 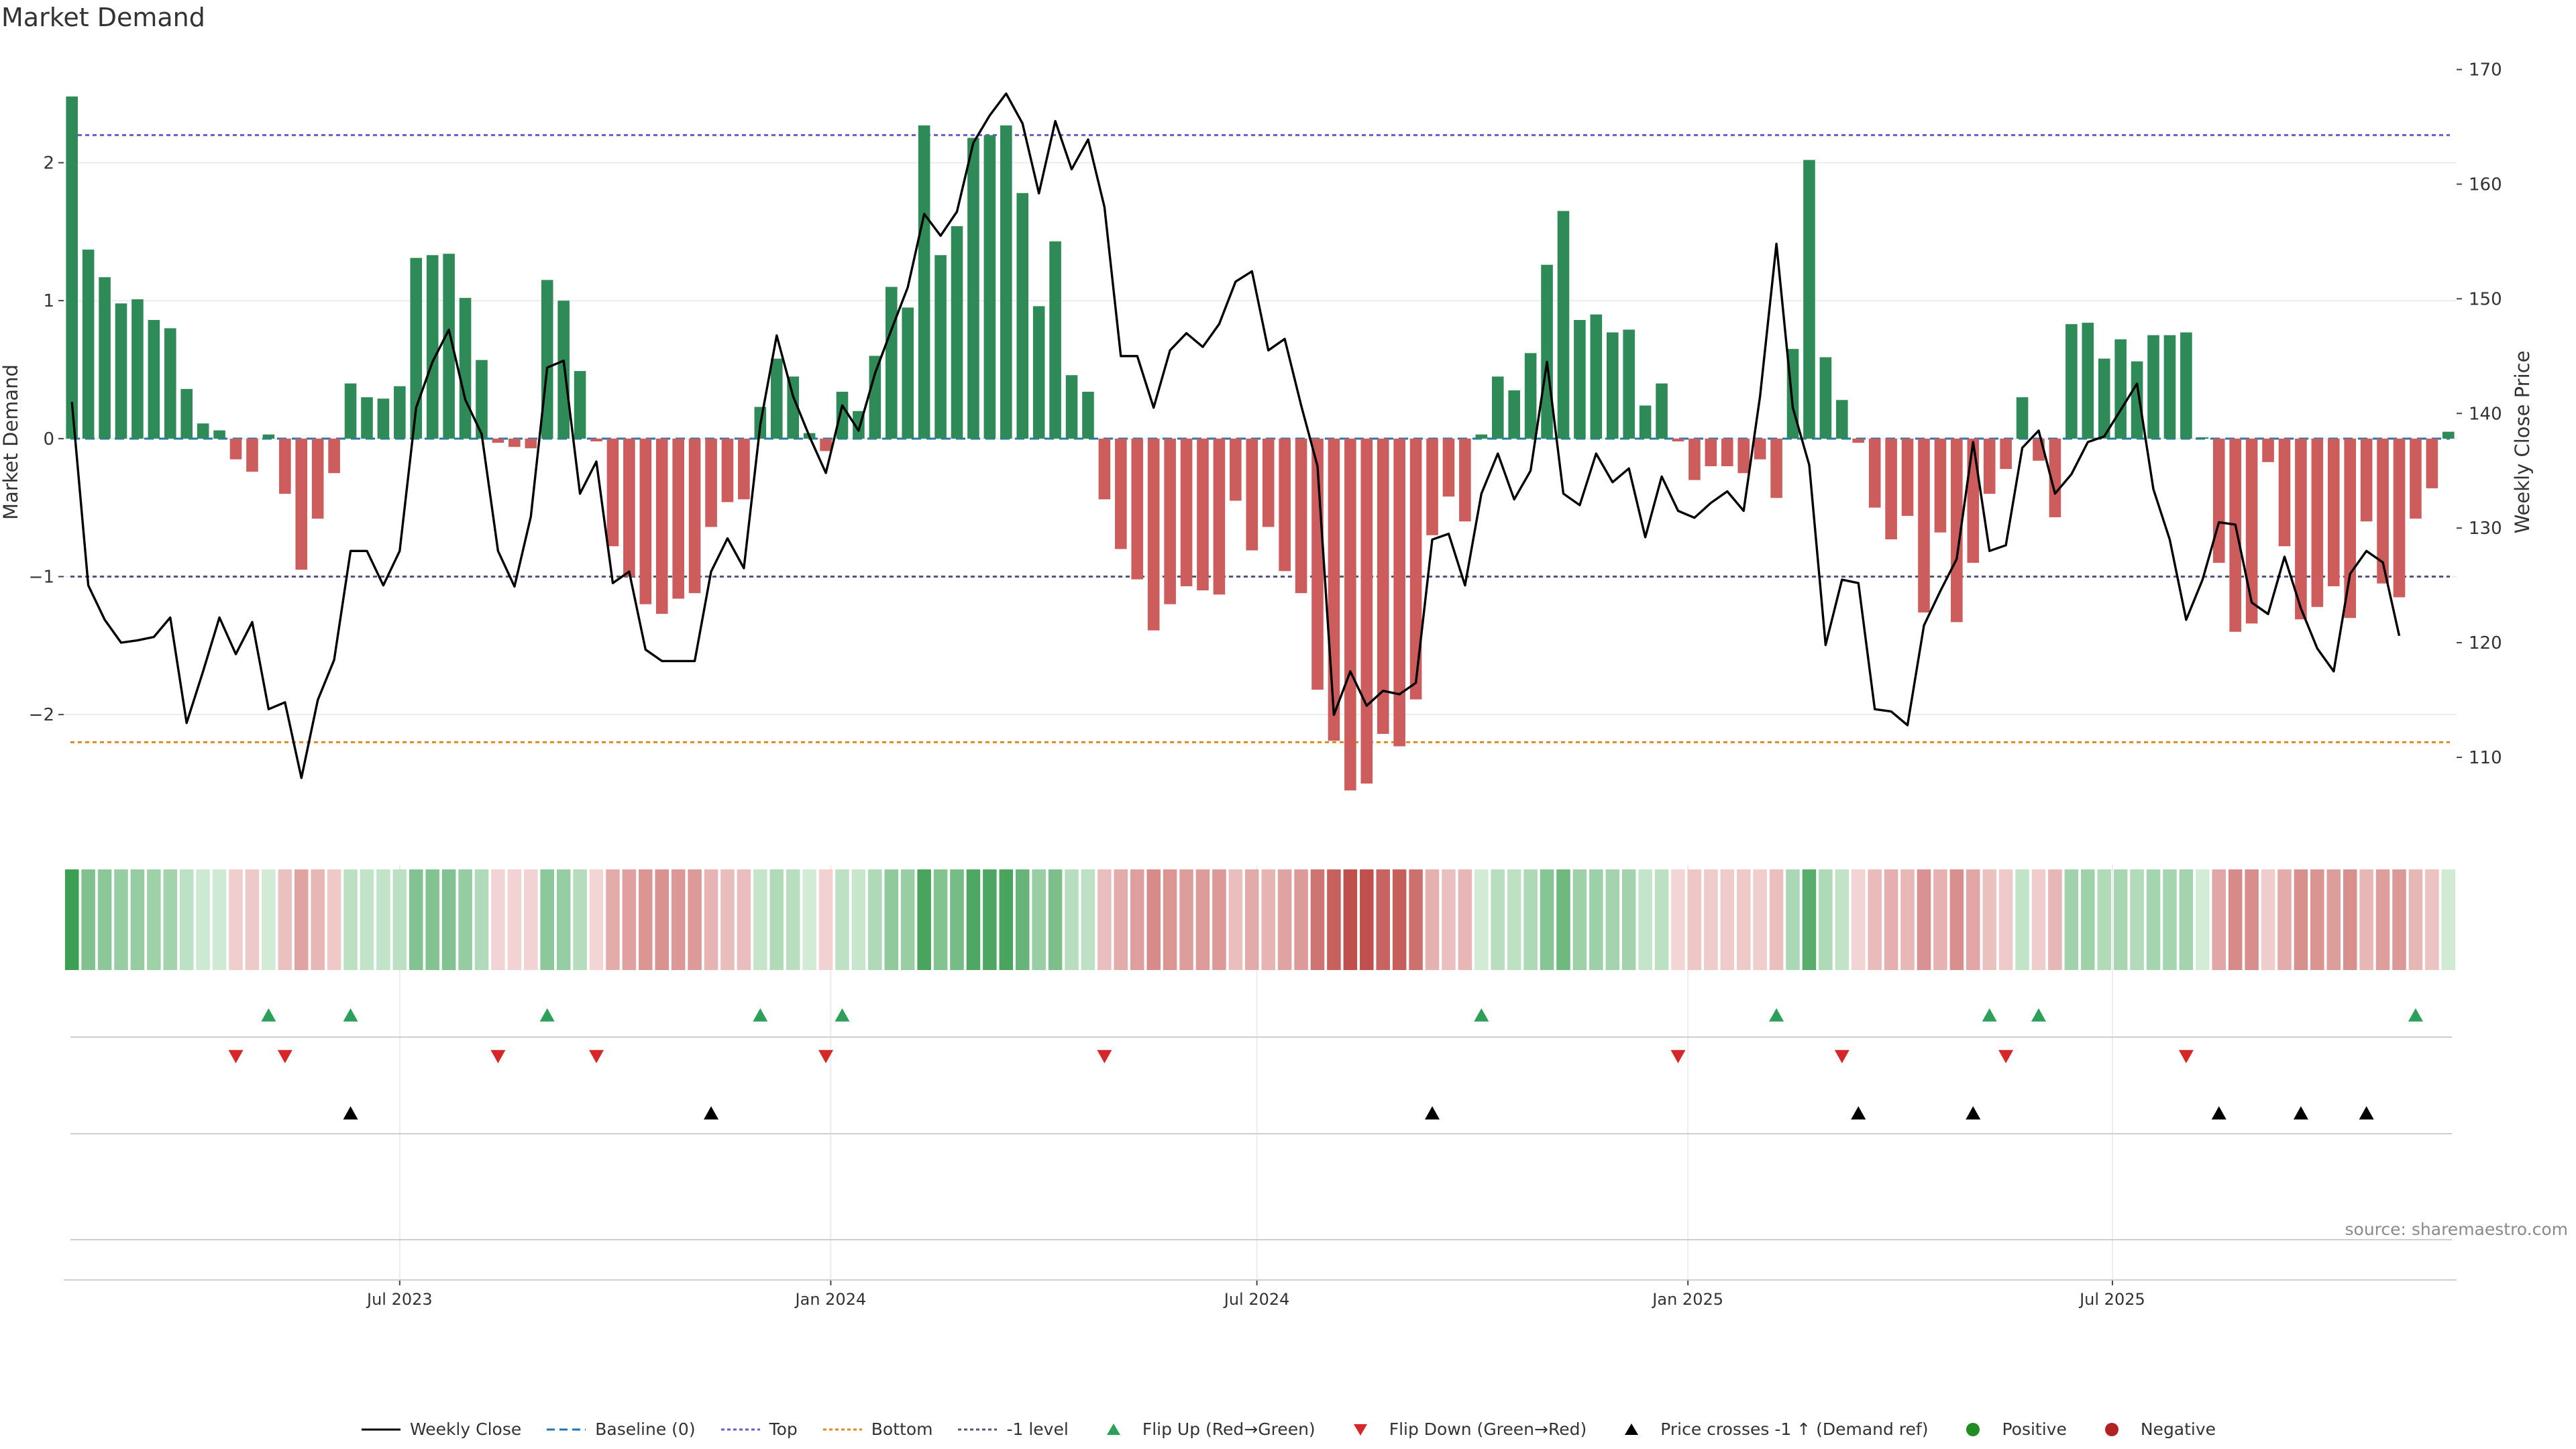 I want to click on x-tick-label: Jan 2025, so click(x=1687, y=1299).